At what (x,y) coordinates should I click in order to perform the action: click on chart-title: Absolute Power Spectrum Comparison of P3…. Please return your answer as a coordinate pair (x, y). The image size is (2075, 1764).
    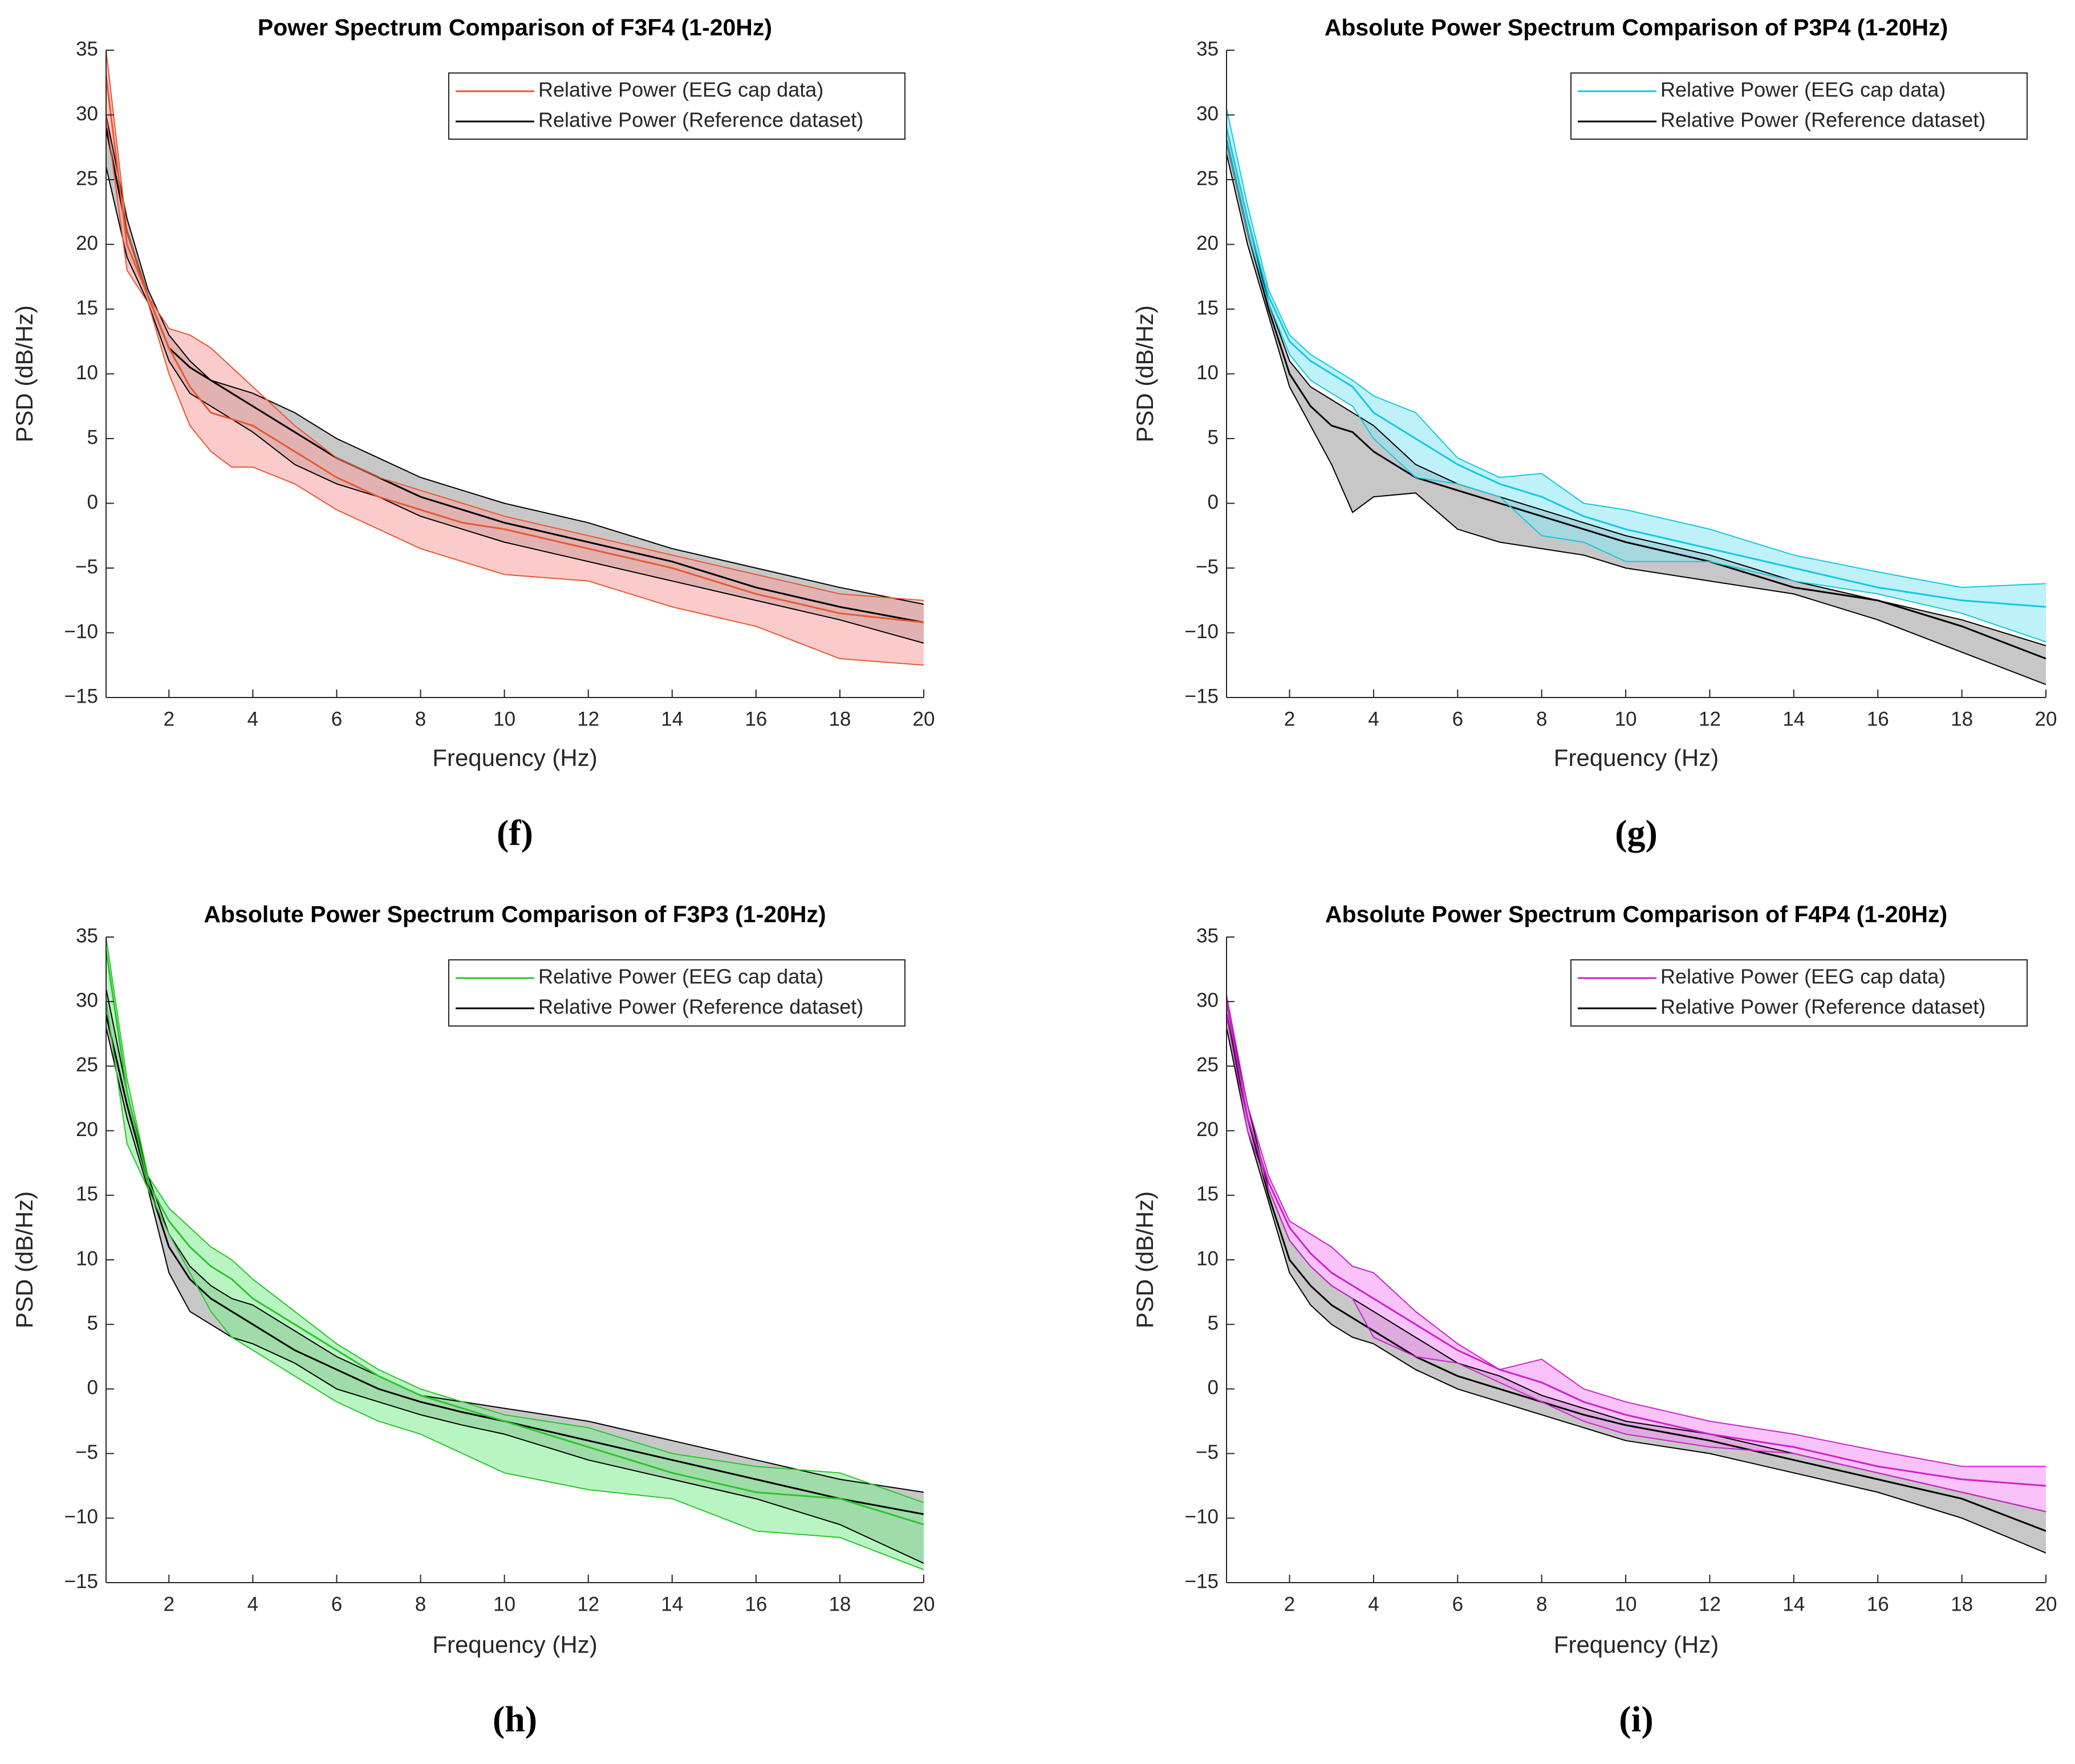
    Looking at the image, I should click on (1636, 27).